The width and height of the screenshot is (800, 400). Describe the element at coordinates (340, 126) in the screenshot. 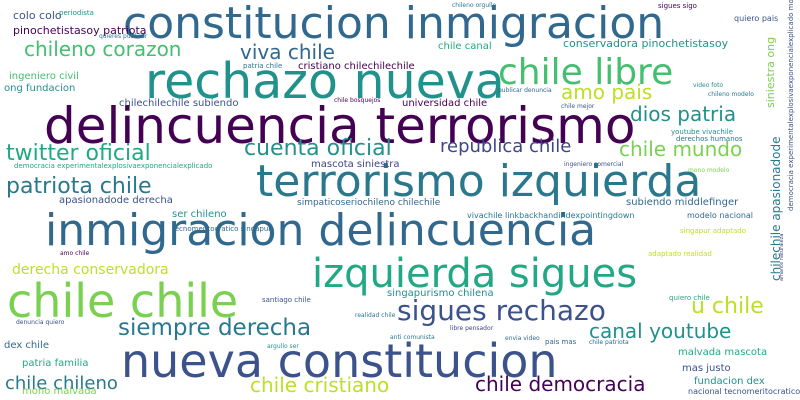

I see `cloud-word: delincuencia terrorismo` at that location.